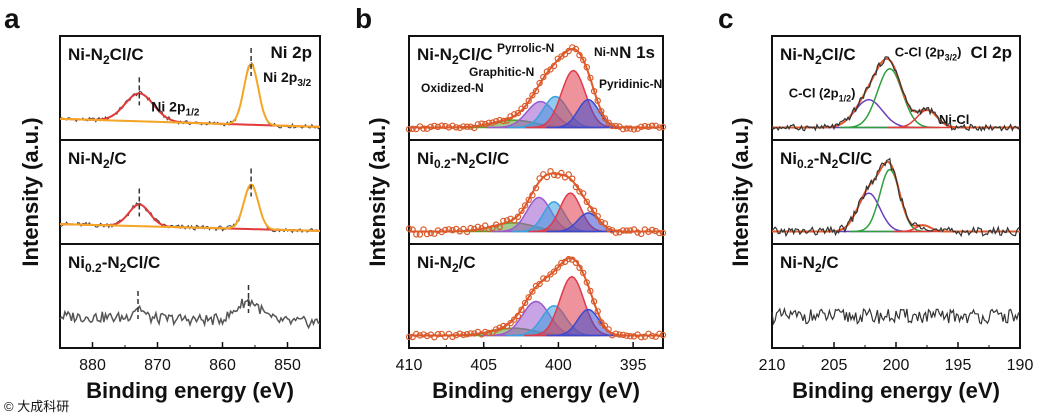 The image size is (1039, 418). What do you see at coordinates (536, 88) in the screenshot?
I see `subpanel: Ni-N2Cl/C` at bounding box center [536, 88].